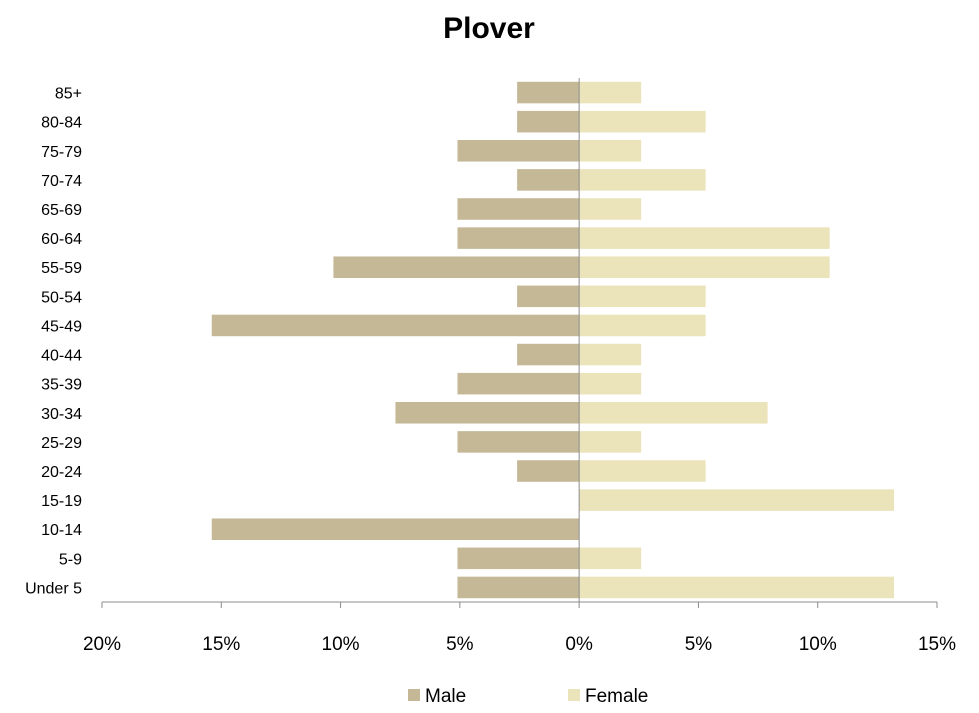  What do you see at coordinates (61, 326) in the screenshot?
I see `category-label: 45-49` at bounding box center [61, 326].